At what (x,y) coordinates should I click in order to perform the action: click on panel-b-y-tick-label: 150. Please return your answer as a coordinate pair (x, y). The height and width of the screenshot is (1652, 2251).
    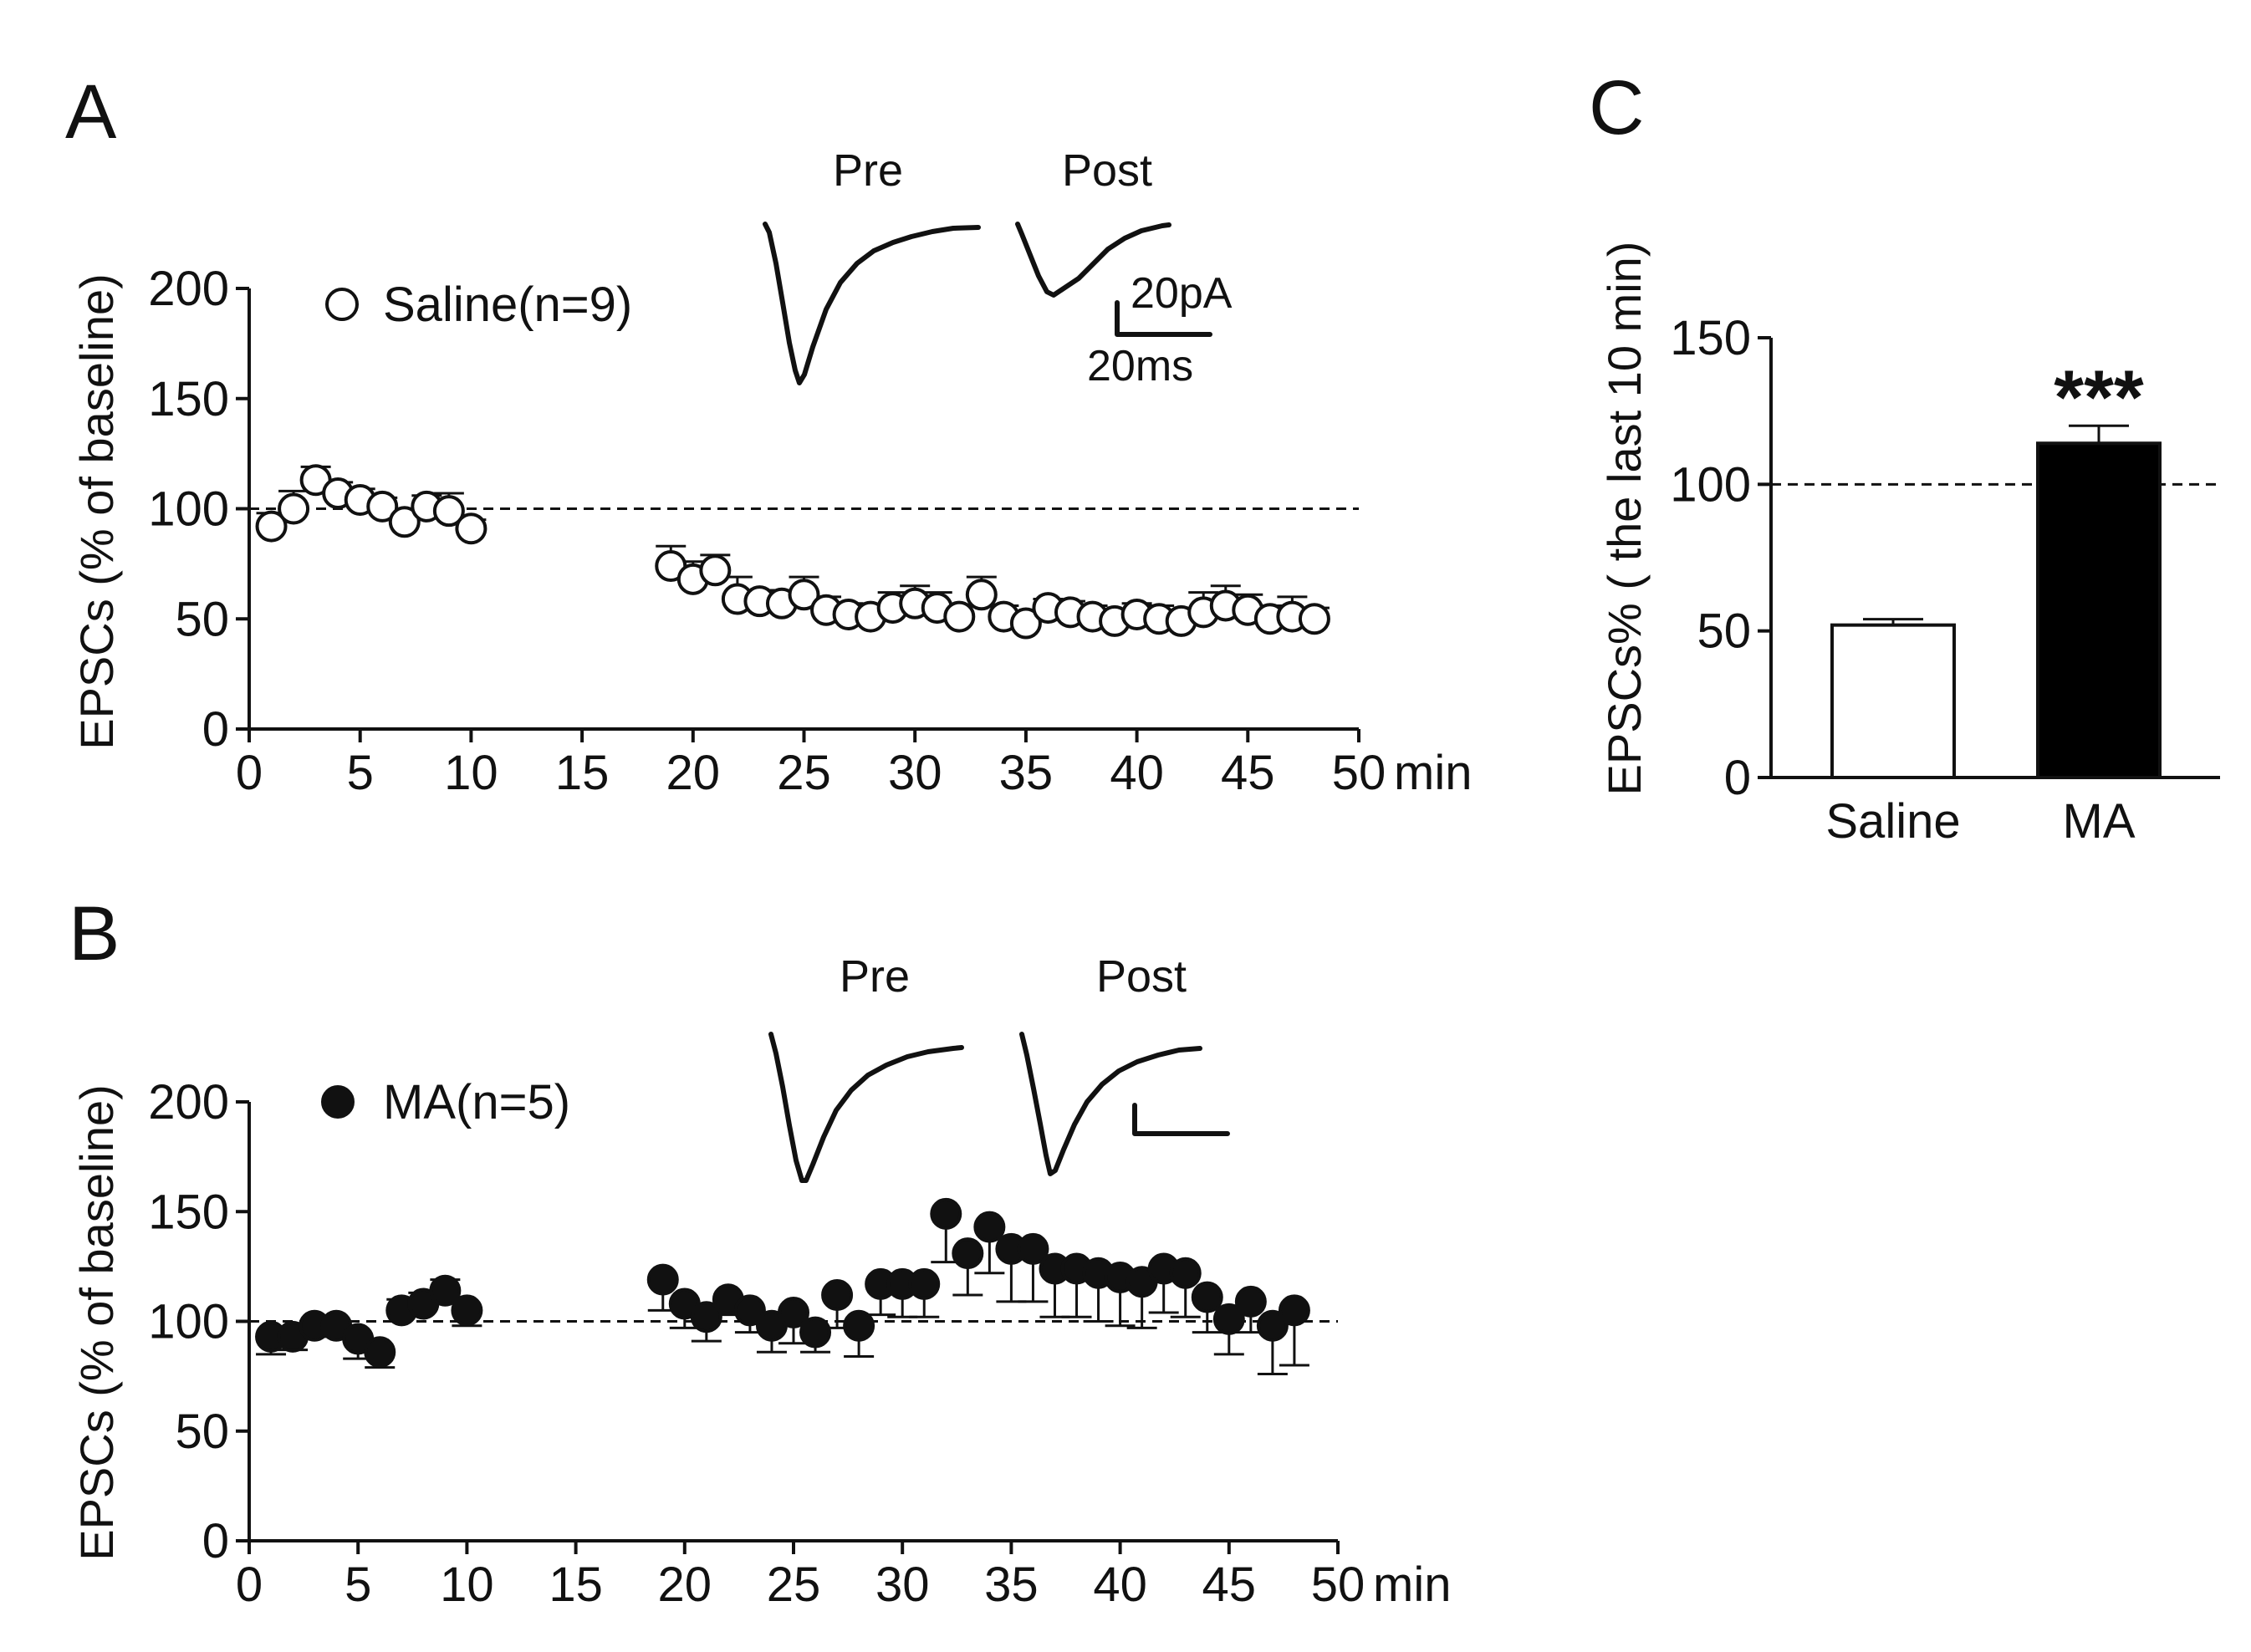
    Looking at the image, I should click on (188, 1212).